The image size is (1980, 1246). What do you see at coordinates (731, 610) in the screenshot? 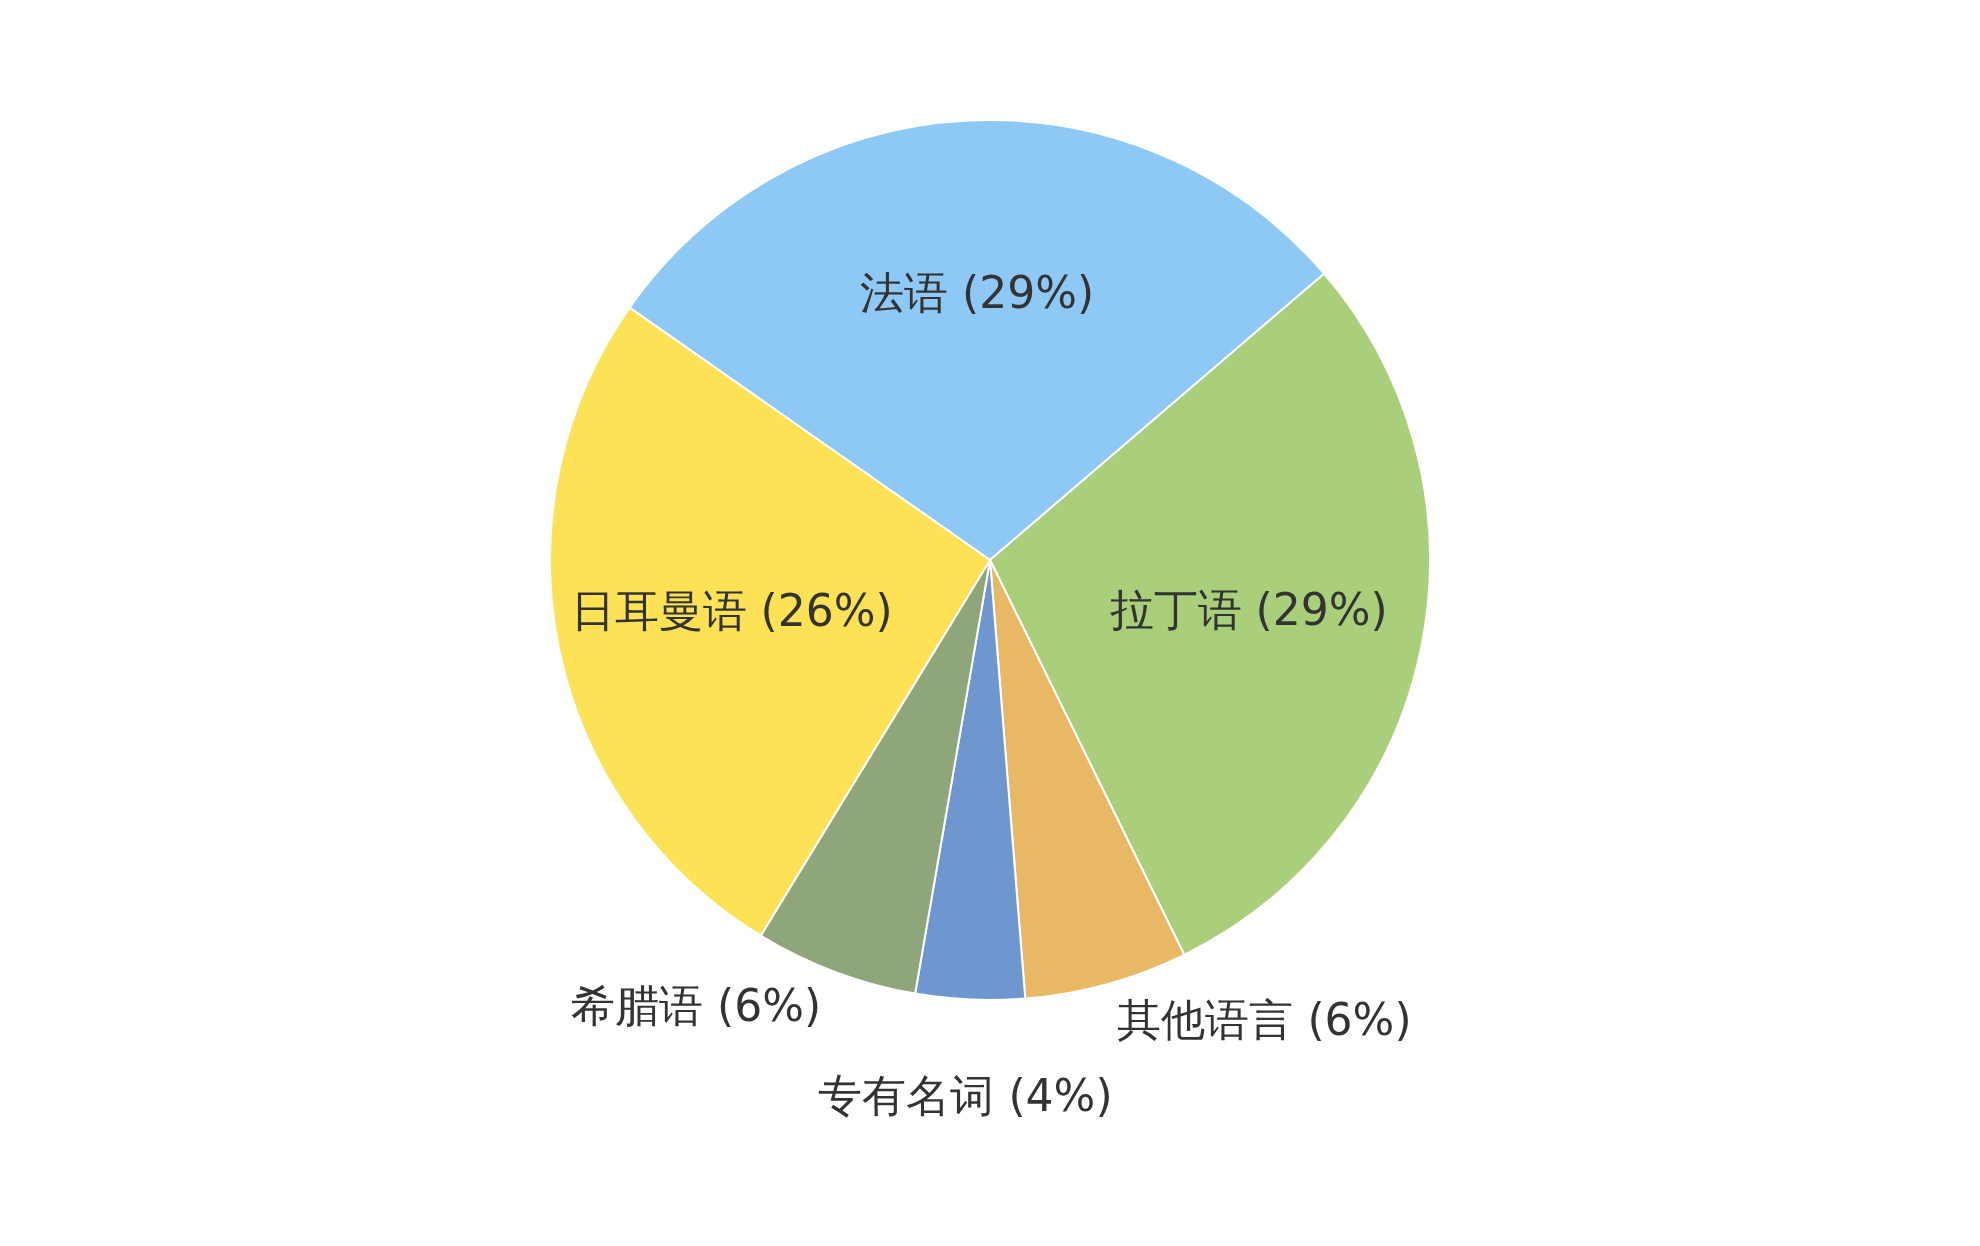
I see `slice-label: 日耳曼语 (26%)` at bounding box center [731, 610].